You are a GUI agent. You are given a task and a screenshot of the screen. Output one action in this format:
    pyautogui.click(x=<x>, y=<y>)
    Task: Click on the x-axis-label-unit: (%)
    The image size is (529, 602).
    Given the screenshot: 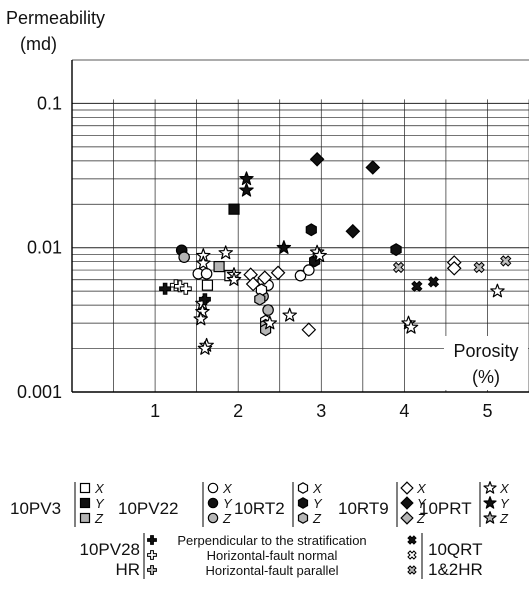 What is the action you would take?
    pyautogui.click(x=486, y=377)
    